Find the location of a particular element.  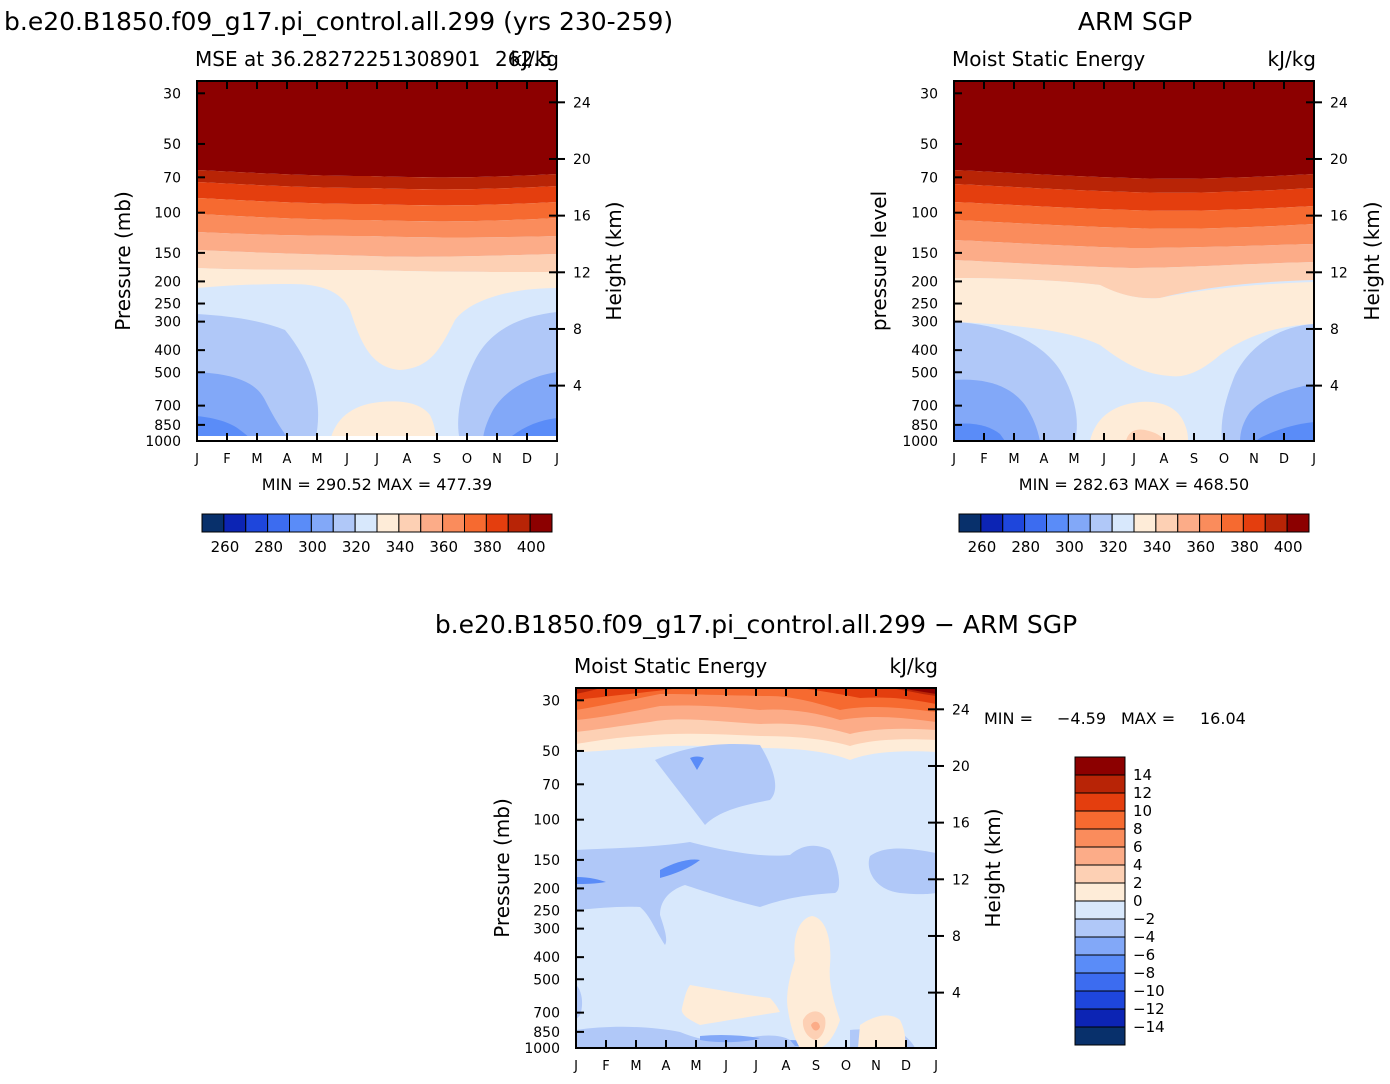

colorbar-label: 14 is located at coordinates (1142, 775).